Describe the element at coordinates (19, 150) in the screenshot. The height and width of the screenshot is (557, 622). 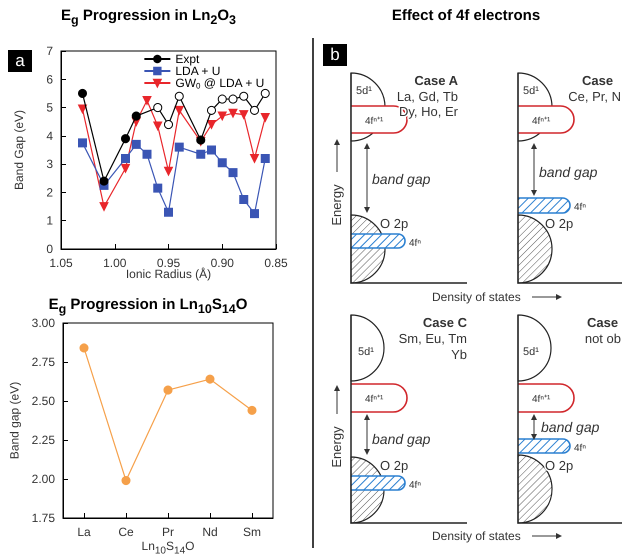
I see `y-axis-title: Band Gap (eV)` at that location.